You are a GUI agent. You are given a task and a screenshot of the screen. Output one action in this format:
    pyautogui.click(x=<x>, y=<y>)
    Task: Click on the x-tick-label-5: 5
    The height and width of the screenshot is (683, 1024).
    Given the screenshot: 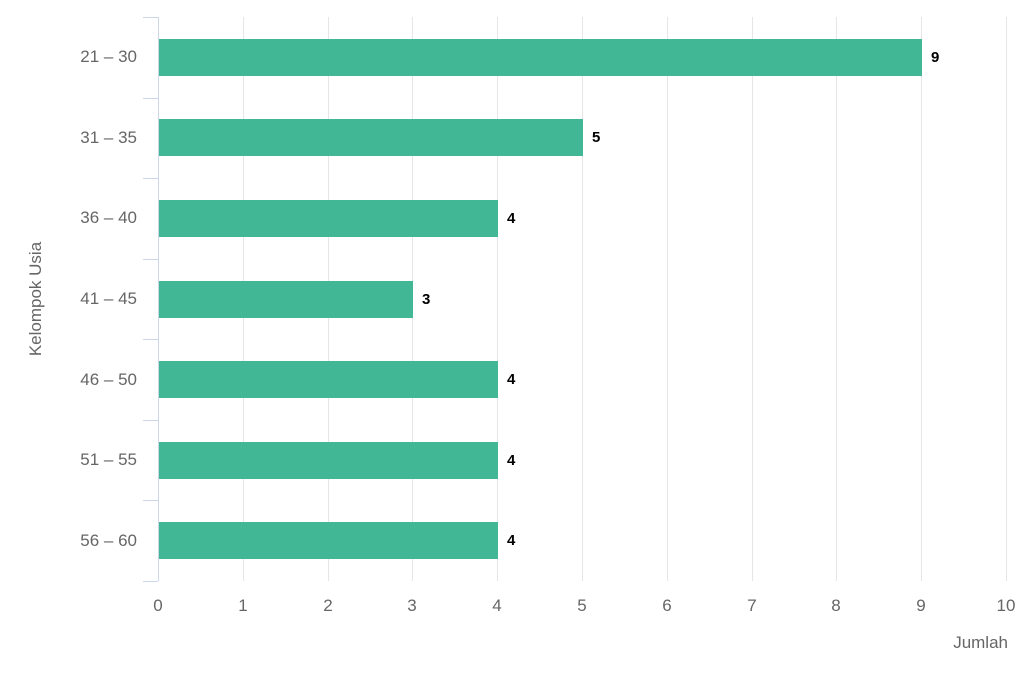 What is the action you would take?
    pyautogui.click(x=582, y=605)
    